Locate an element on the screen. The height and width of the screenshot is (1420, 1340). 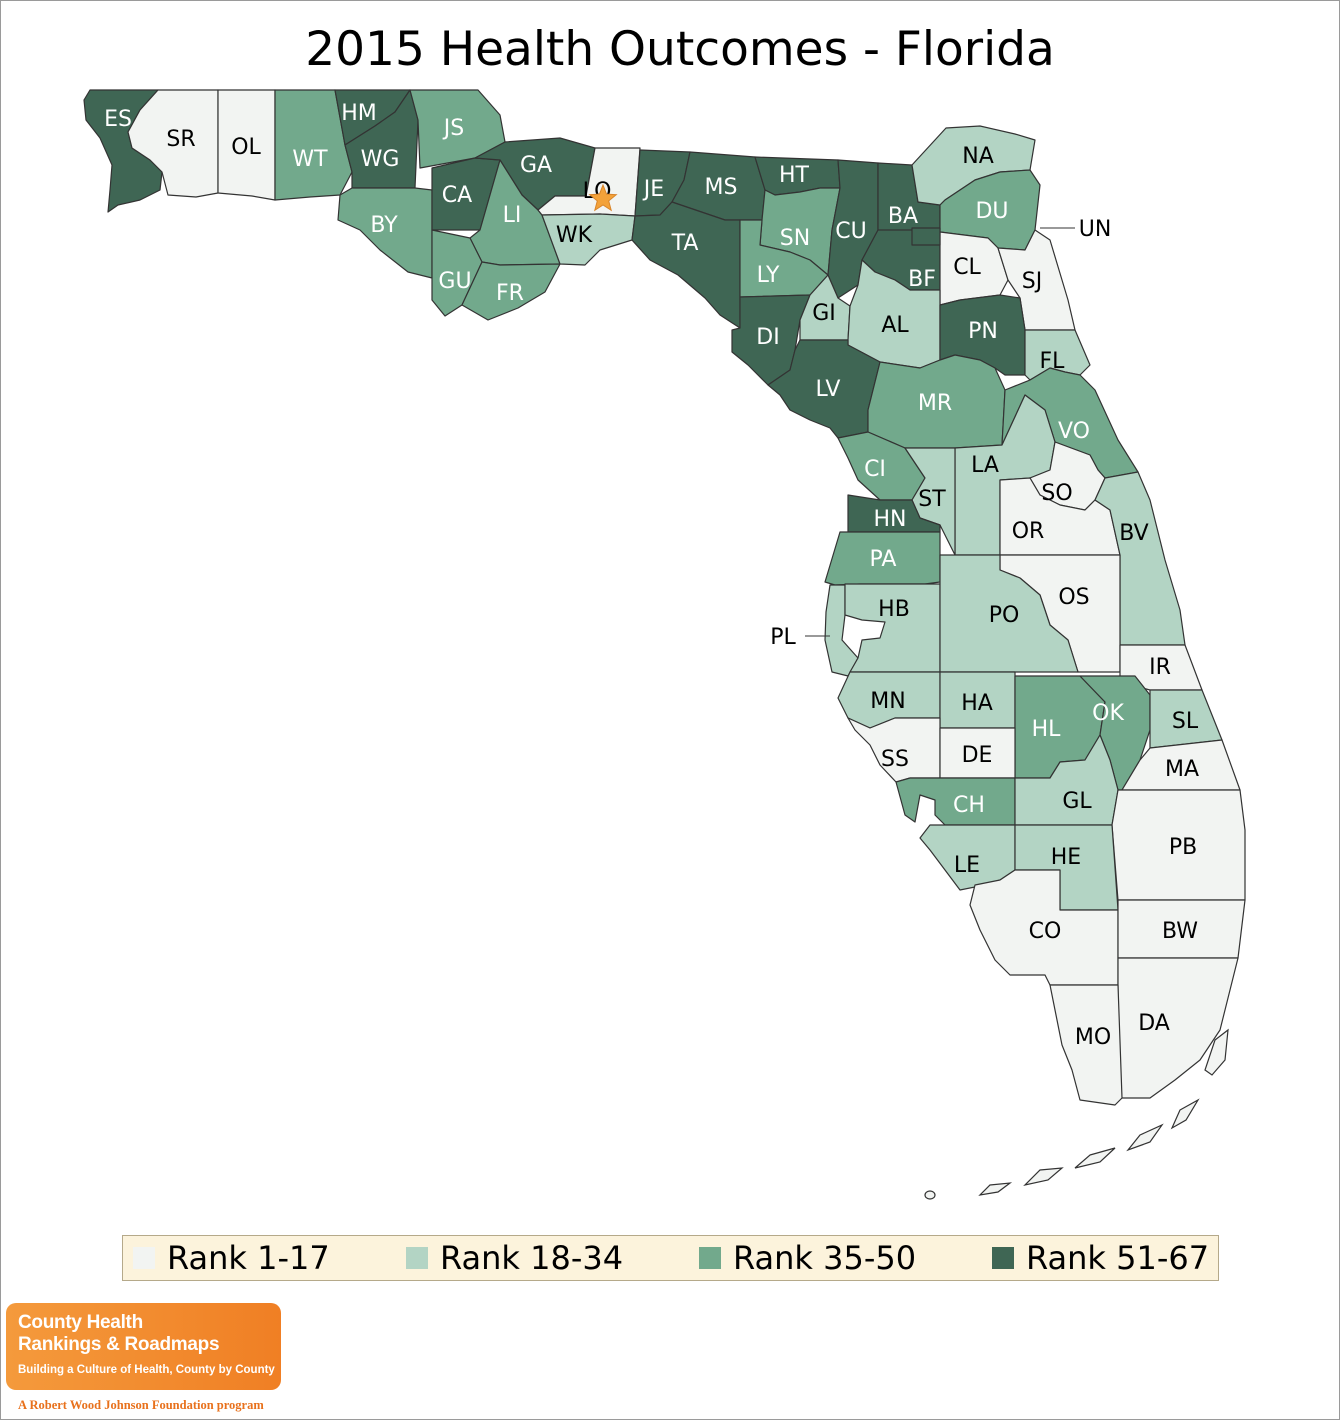
county-gu is located at coordinates (457, 273).